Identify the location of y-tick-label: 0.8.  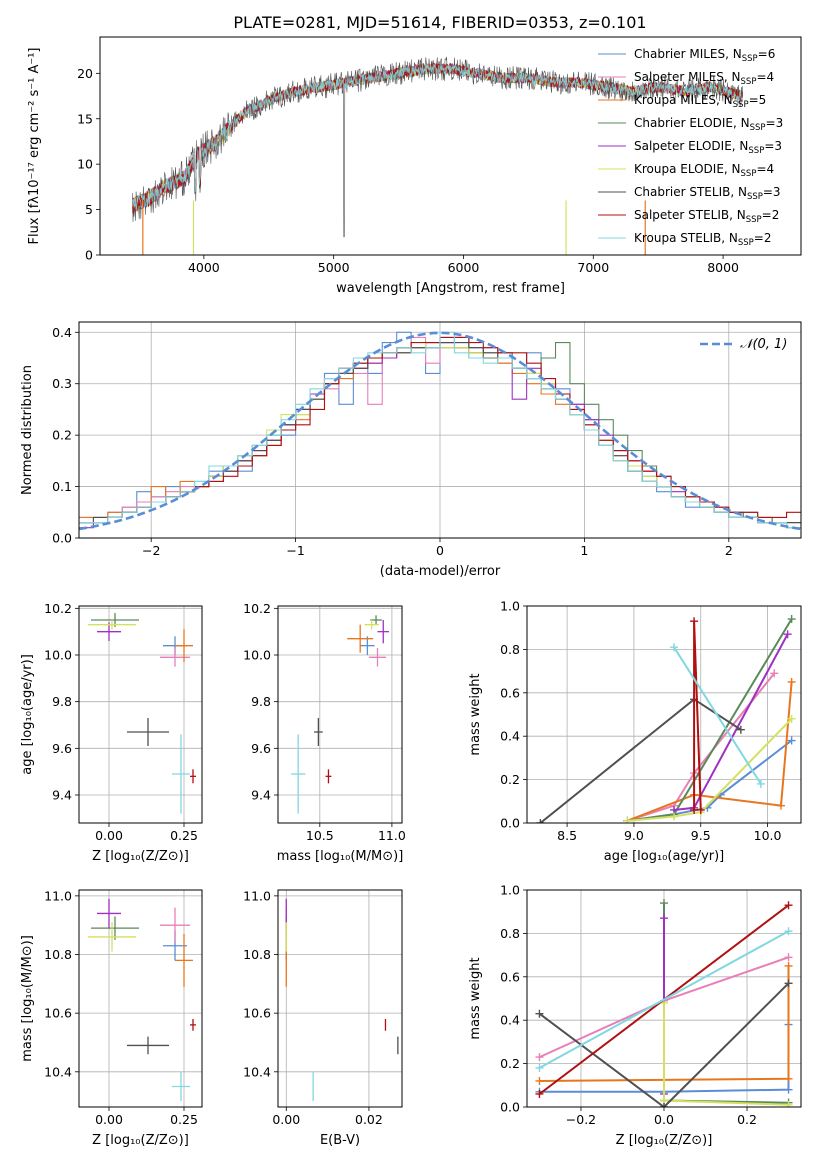
(510, 649).